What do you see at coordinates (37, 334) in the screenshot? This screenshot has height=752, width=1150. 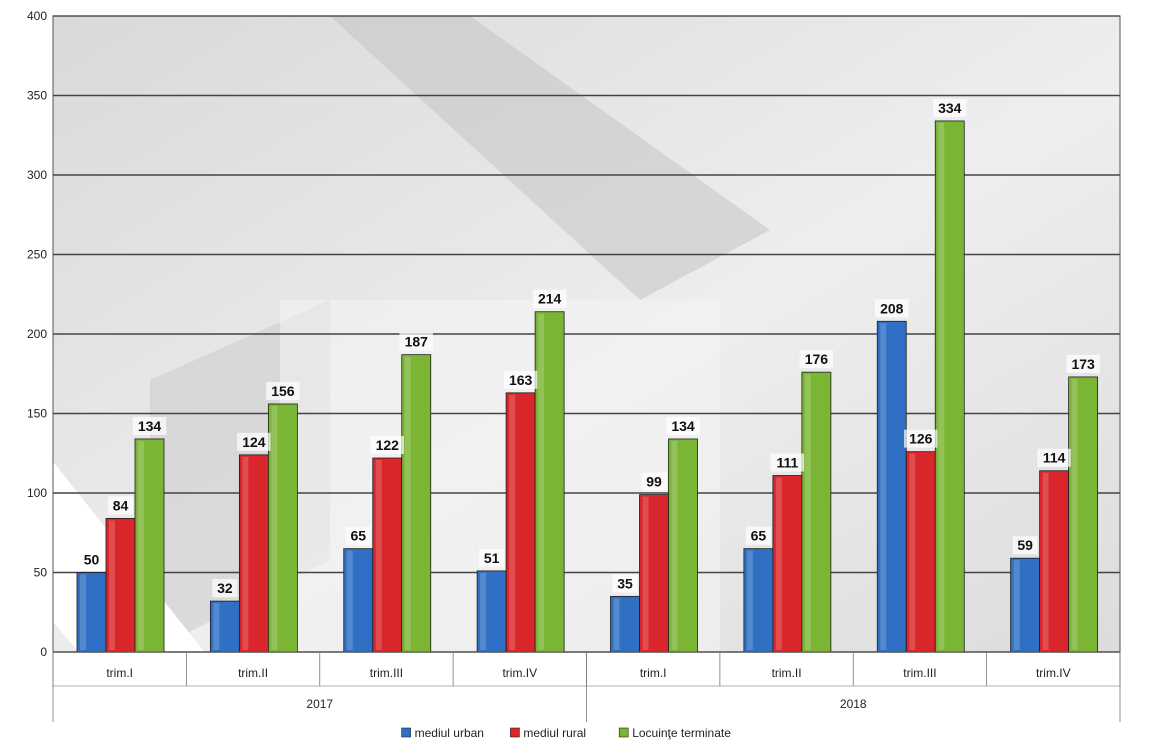 I see `y-tick-label: 200` at bounding box center [37, 334].